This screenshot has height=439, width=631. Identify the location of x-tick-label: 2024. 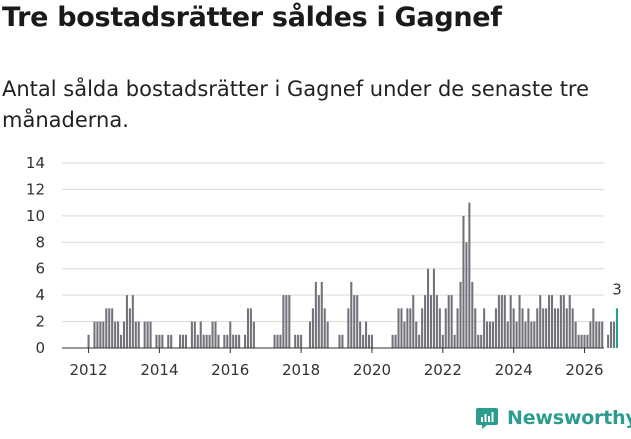
(514, 370).